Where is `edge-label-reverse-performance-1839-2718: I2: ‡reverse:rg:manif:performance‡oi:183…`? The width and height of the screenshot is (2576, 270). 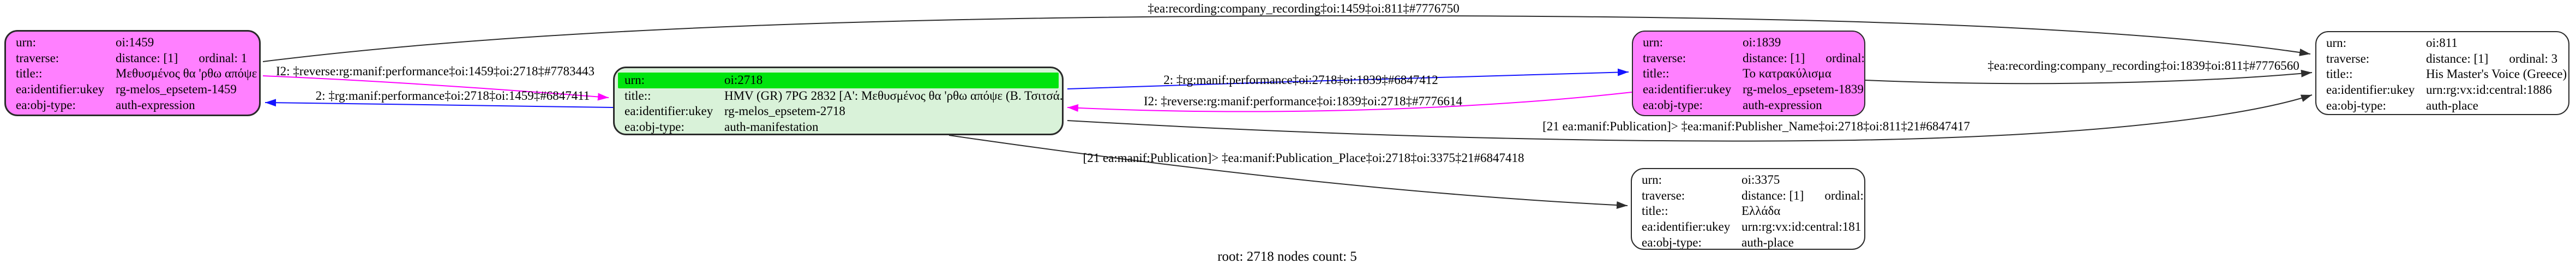 edge-label-reverse-performance-1839-2718: I2: ‡reverse:rg:manif:performance‡oi:183… is located at coordinates (1303, 101).